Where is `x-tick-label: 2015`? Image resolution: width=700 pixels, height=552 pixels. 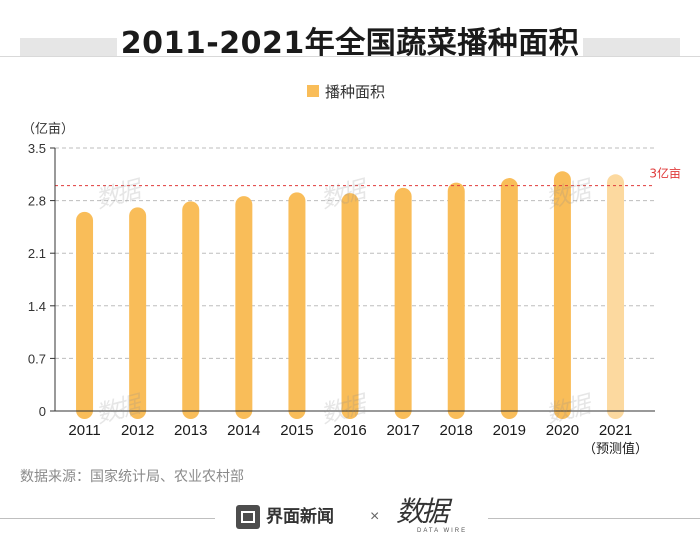
x-tick-label: 2015 is located at coordinates (296, 430).